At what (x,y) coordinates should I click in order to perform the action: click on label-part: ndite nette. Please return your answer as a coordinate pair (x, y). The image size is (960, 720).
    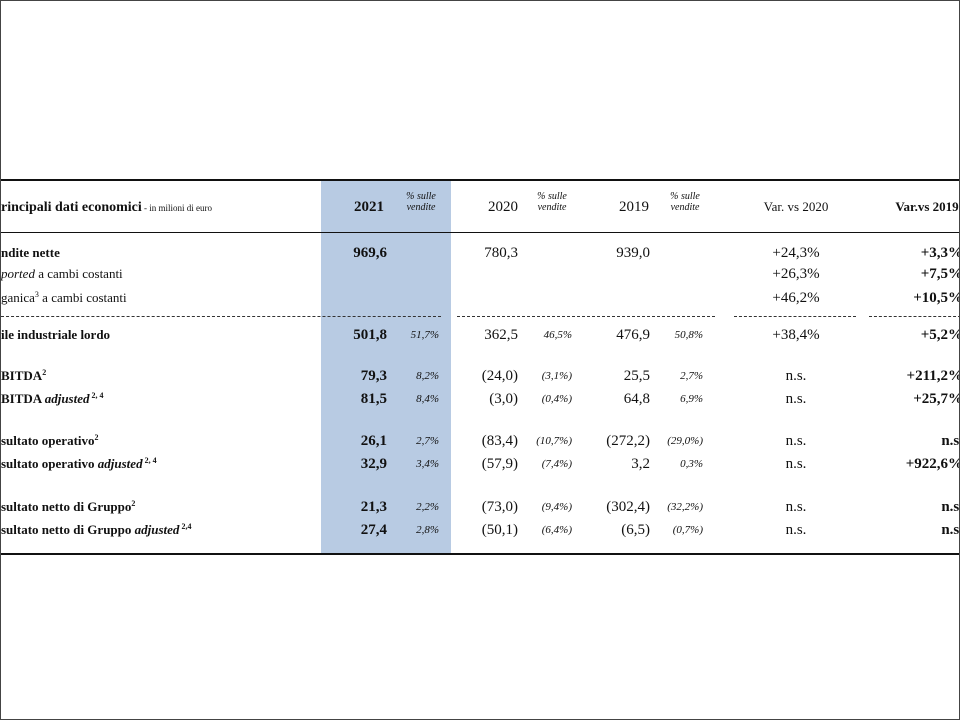
    Looking at the image, I should click on (30, 252).